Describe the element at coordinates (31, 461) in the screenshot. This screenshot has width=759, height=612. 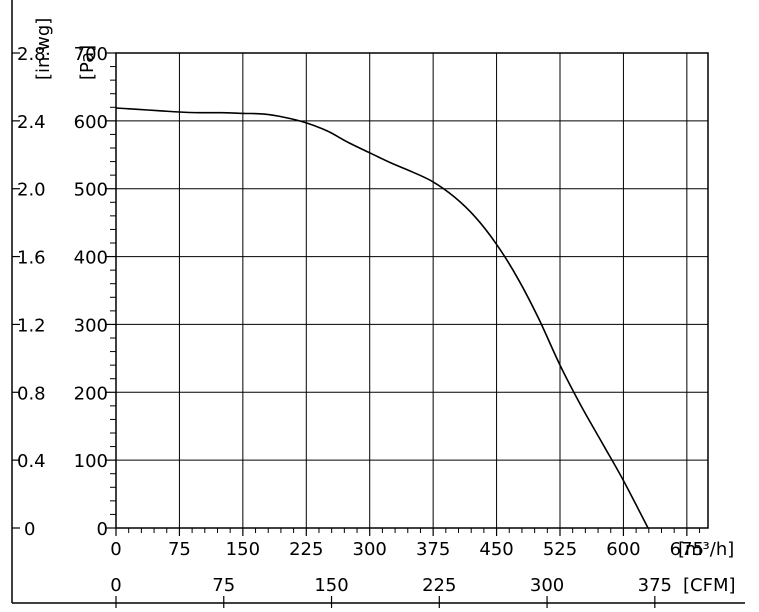
I see `y-secondary-tick-label: 0.4` at that location.